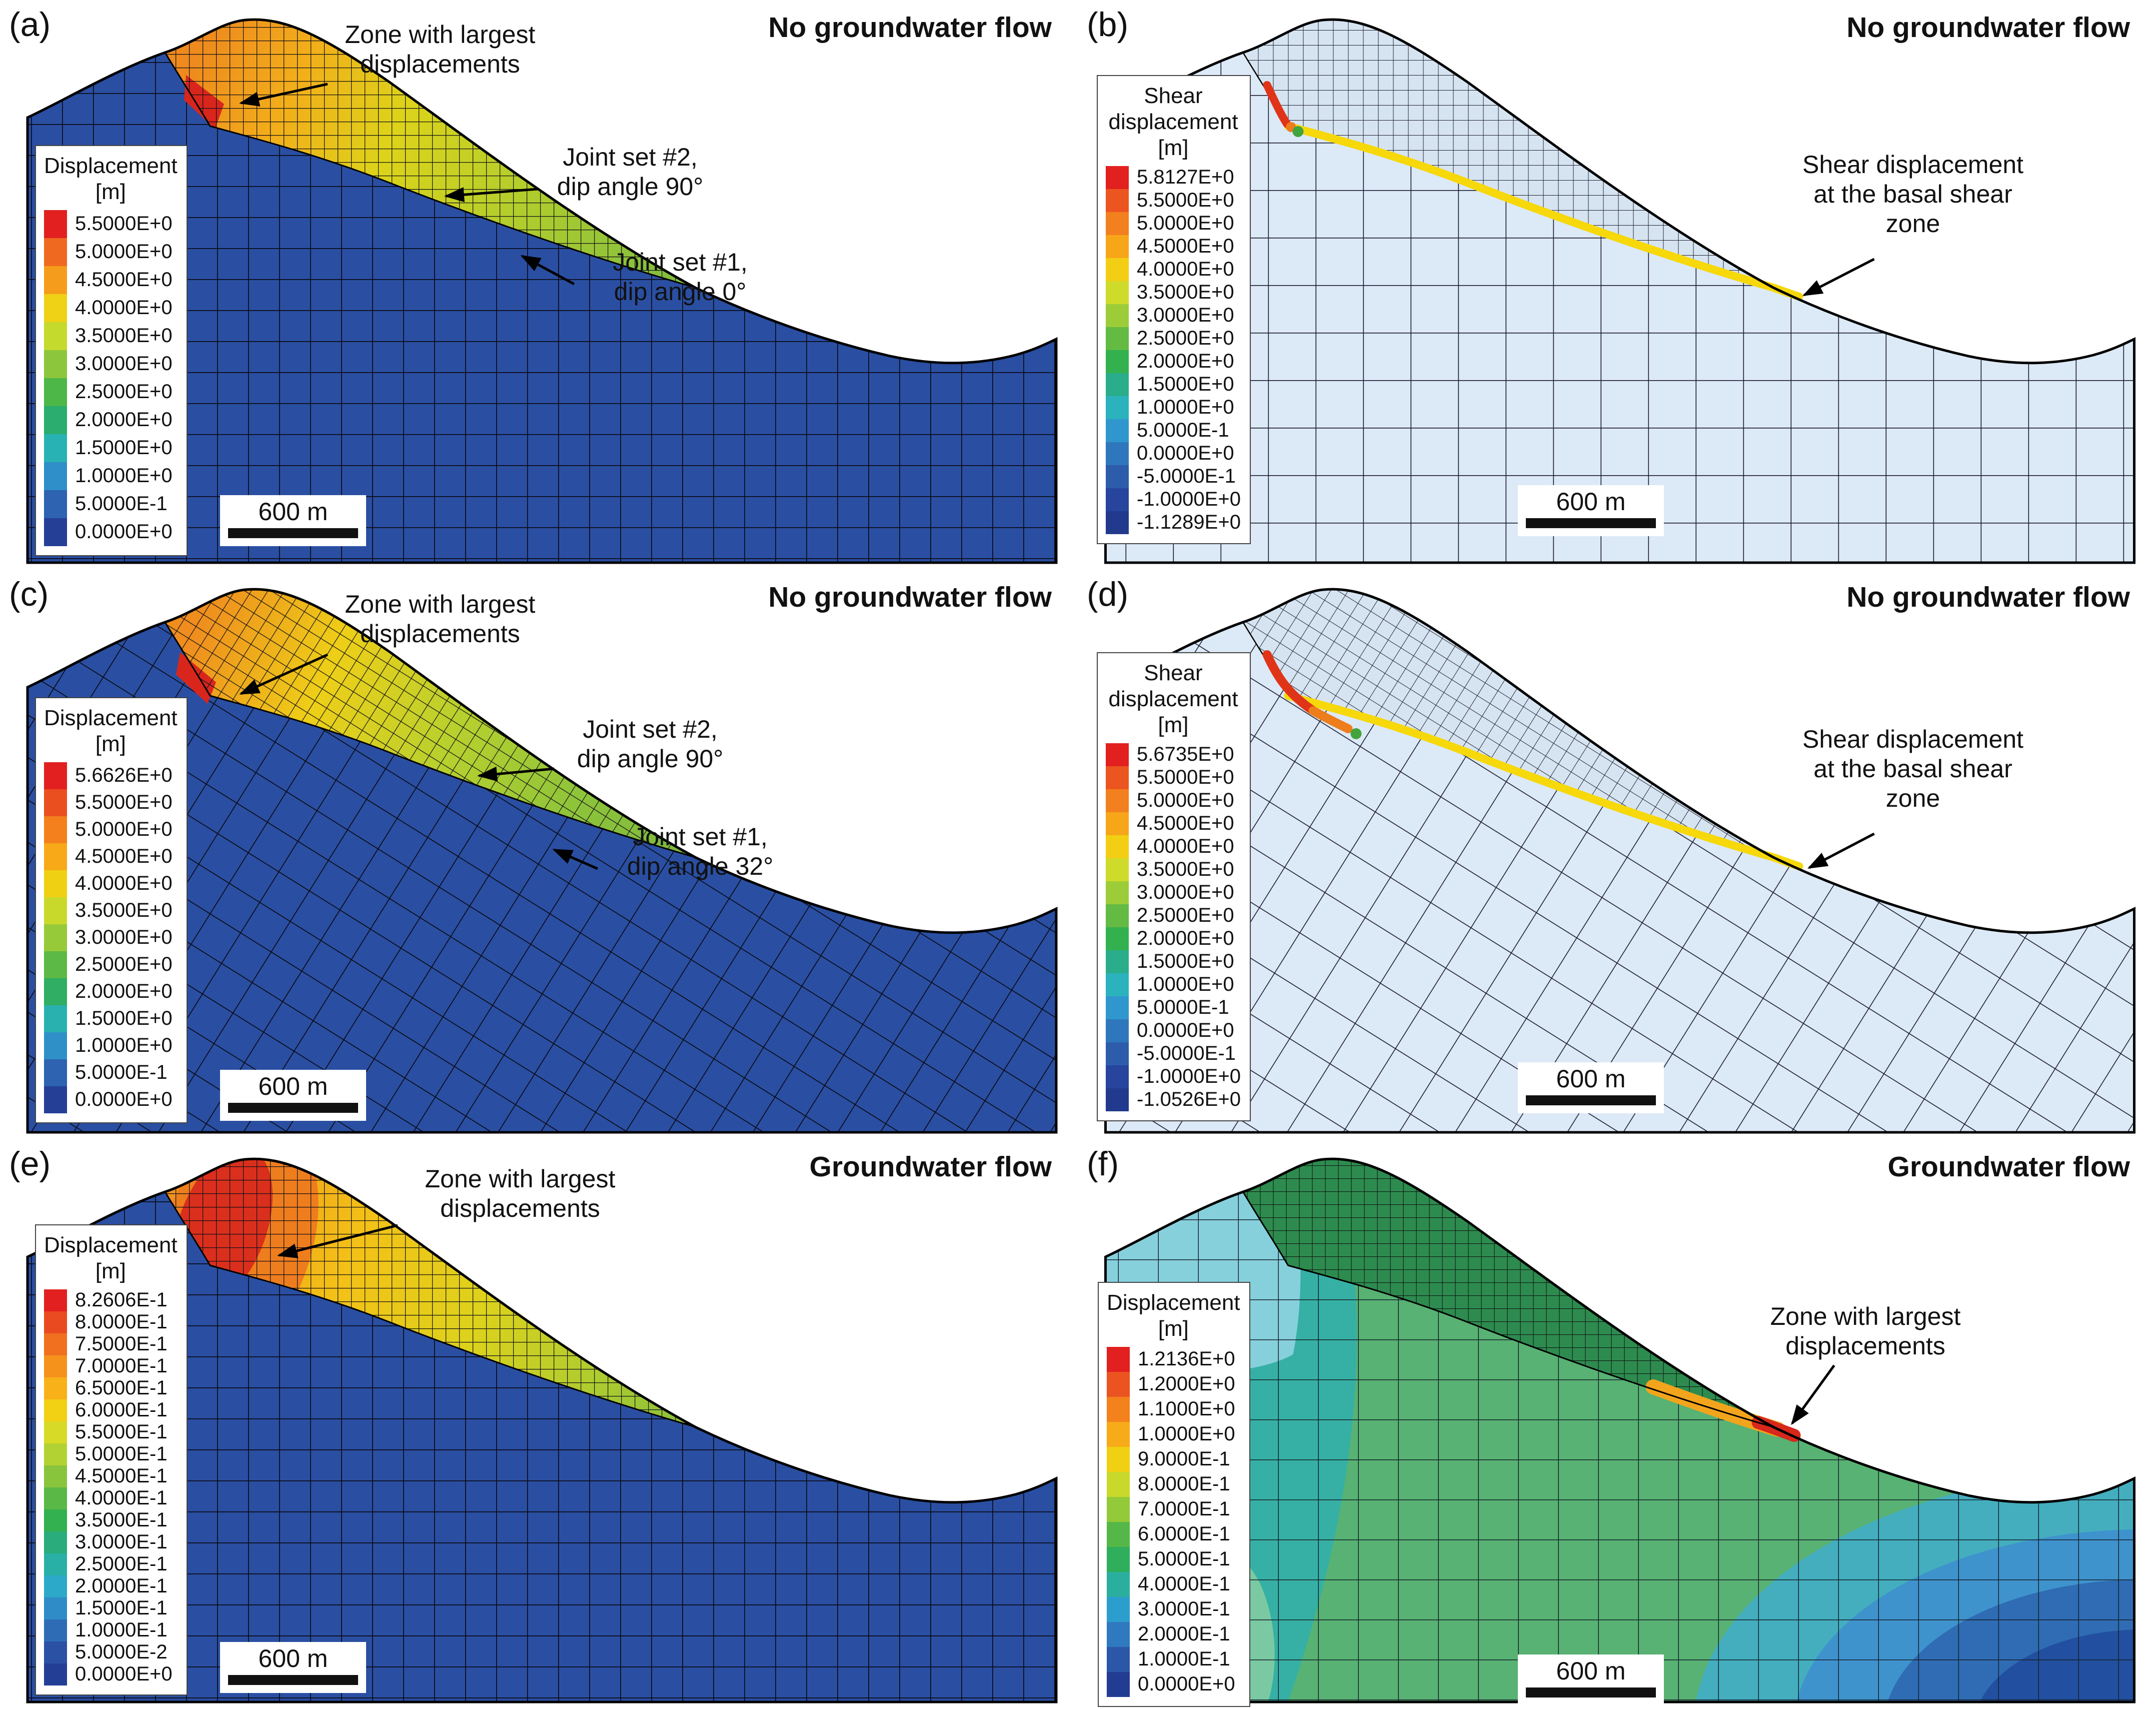 The height and width of the screenshot is (1709, 2156). What do you see at coordinates (30, 1164) in the screenshot?
I see `panel-label: (e)` at bounding box center [30, 1164].